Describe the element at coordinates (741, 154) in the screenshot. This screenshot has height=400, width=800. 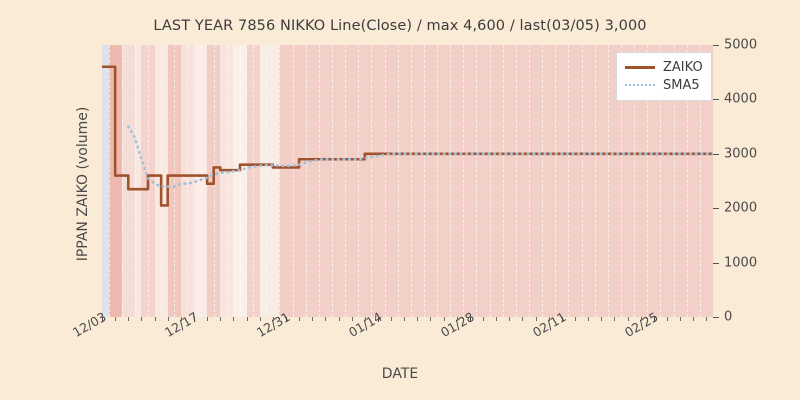
I see `y-tick-label: 3000` at that location.